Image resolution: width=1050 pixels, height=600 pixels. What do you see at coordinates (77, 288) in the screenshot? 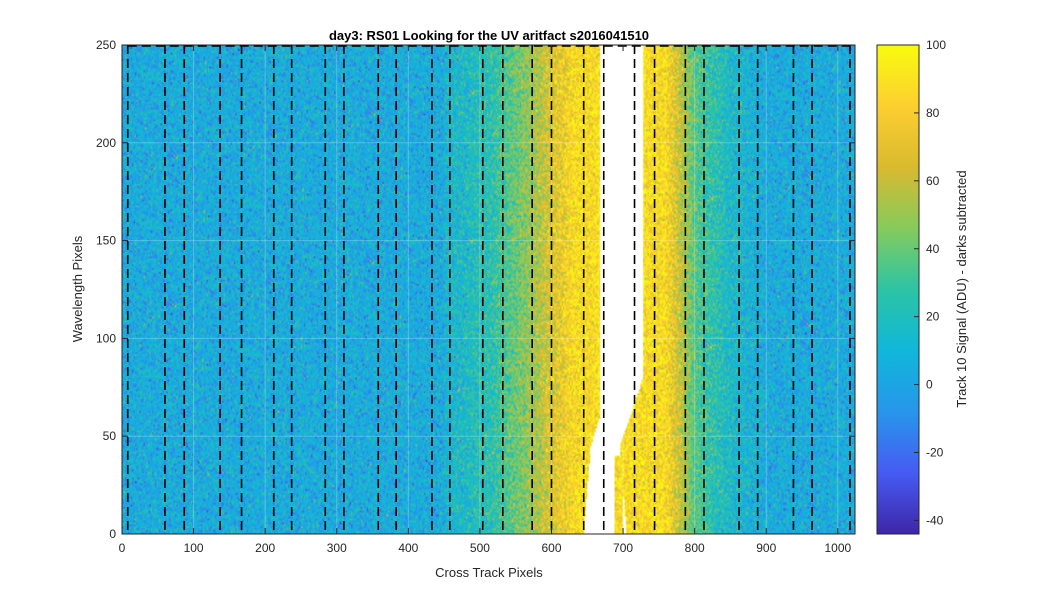
I see `y-axis-label: Wavelength Pixels` at bounding box center [77, 288].